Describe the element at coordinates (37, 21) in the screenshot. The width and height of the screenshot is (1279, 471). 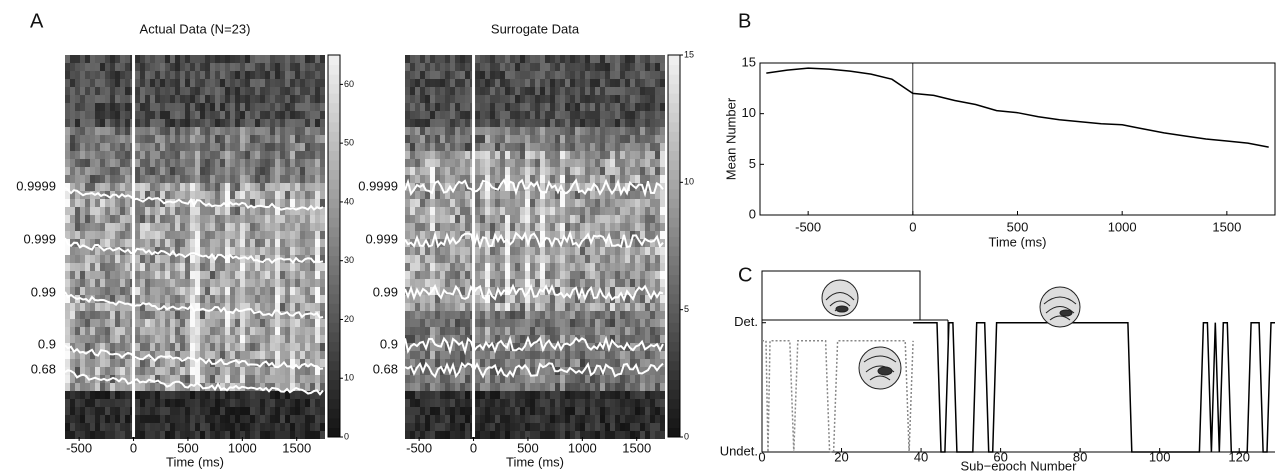
I see `panel-label: A` at that location.